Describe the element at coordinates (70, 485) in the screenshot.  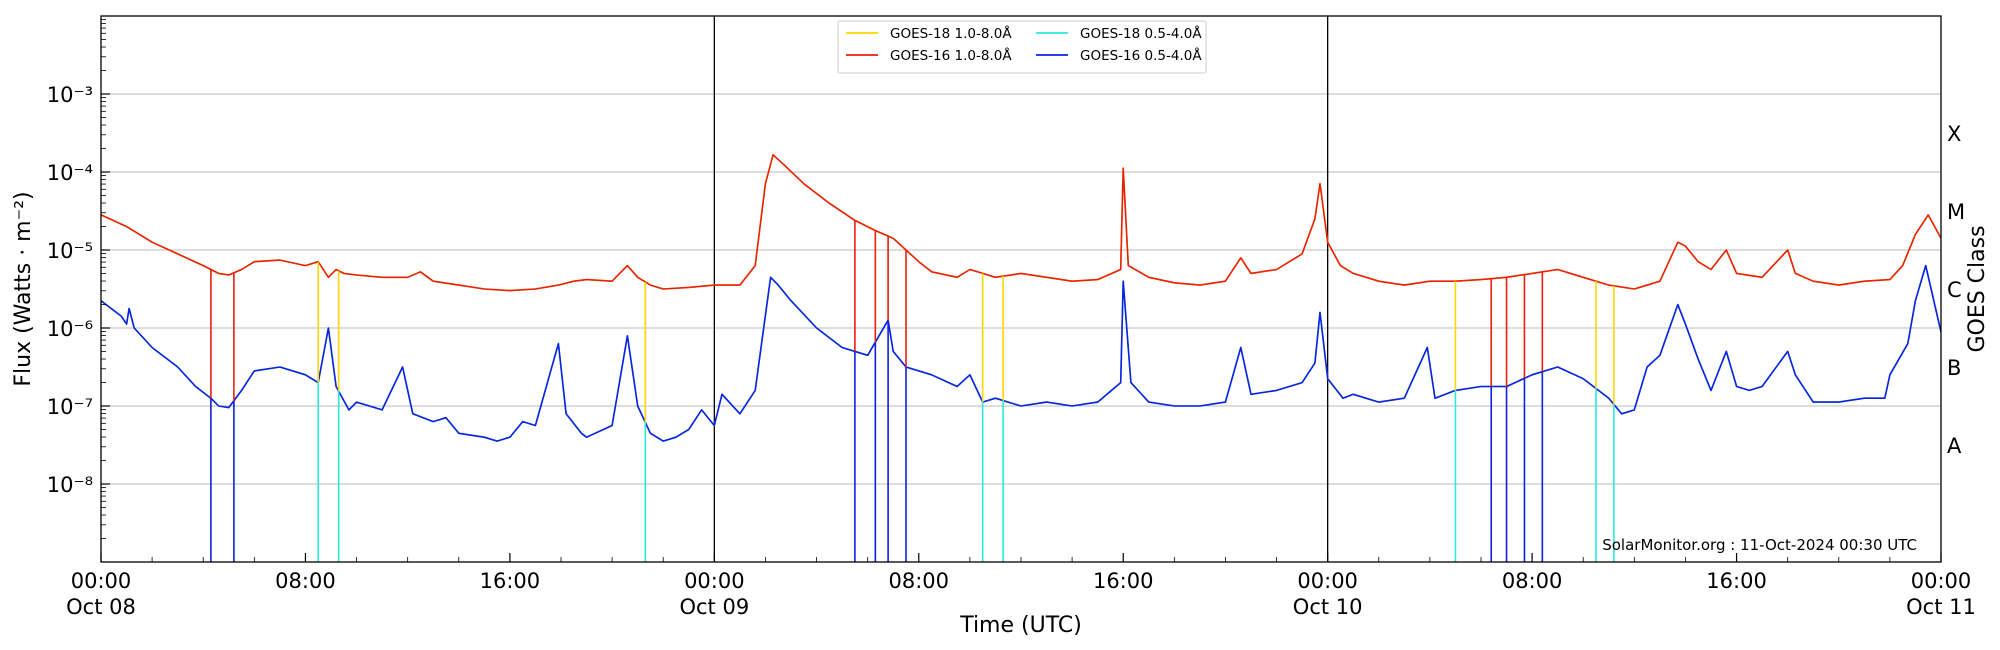
I see `y-tick-label: 10⁻⁸` at that location.